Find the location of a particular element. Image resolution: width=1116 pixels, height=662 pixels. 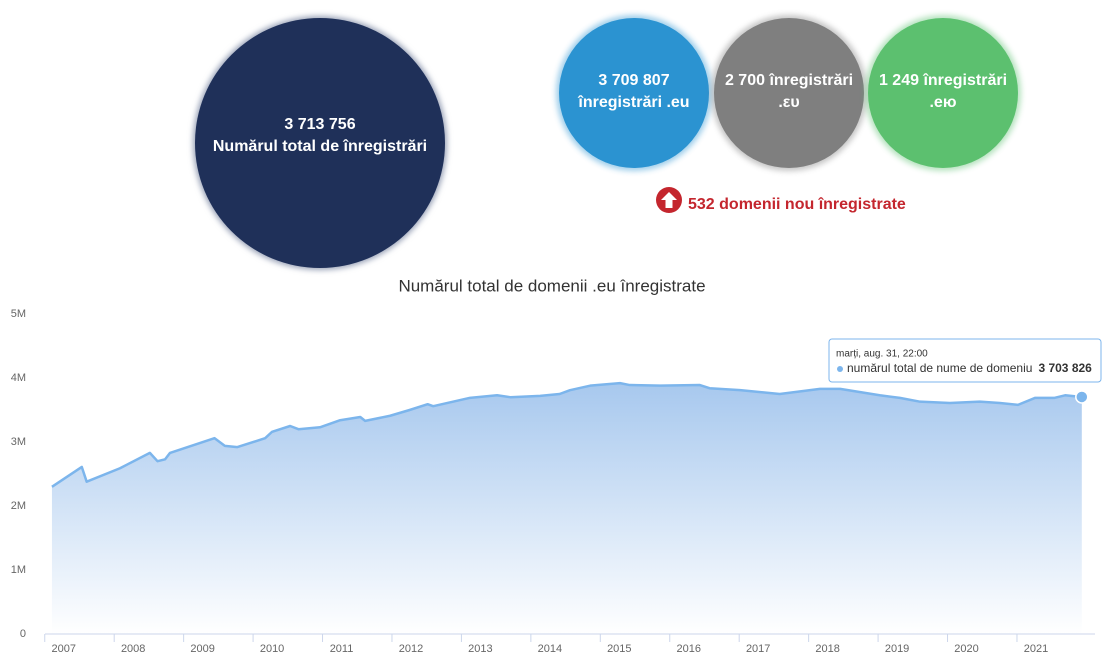

x-tick-label: 2015 is located at coordinates (619, 649).